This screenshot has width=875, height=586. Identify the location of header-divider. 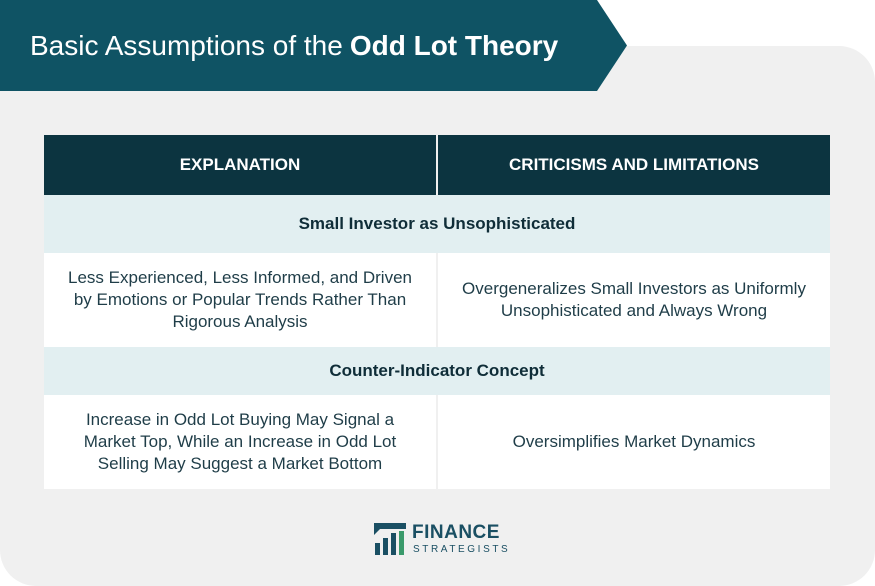
(437, 165).